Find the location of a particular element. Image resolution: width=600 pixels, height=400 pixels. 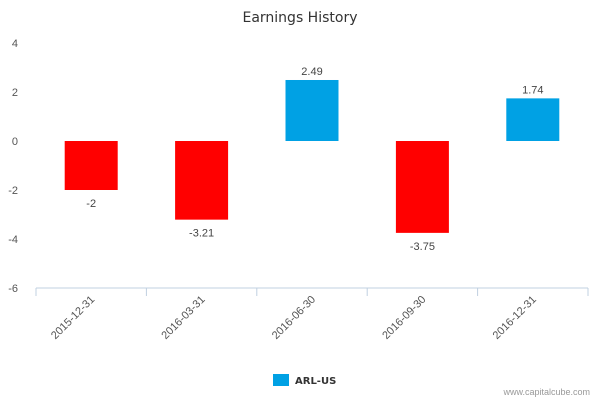

legend-label-arl-us: ARL-US is located at coordinates (315, 381).